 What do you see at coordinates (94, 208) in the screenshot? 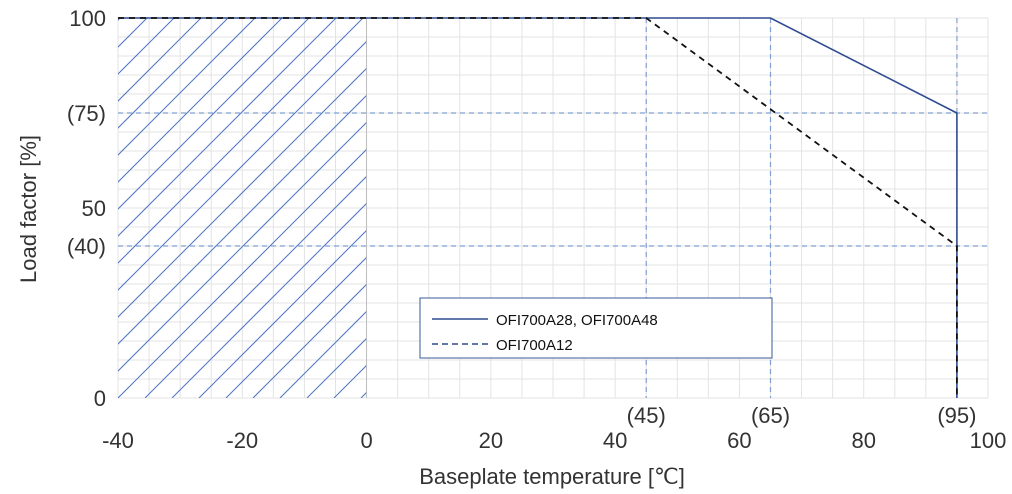
I see `y-tick-label: 50` at bounding box center [94, 208].